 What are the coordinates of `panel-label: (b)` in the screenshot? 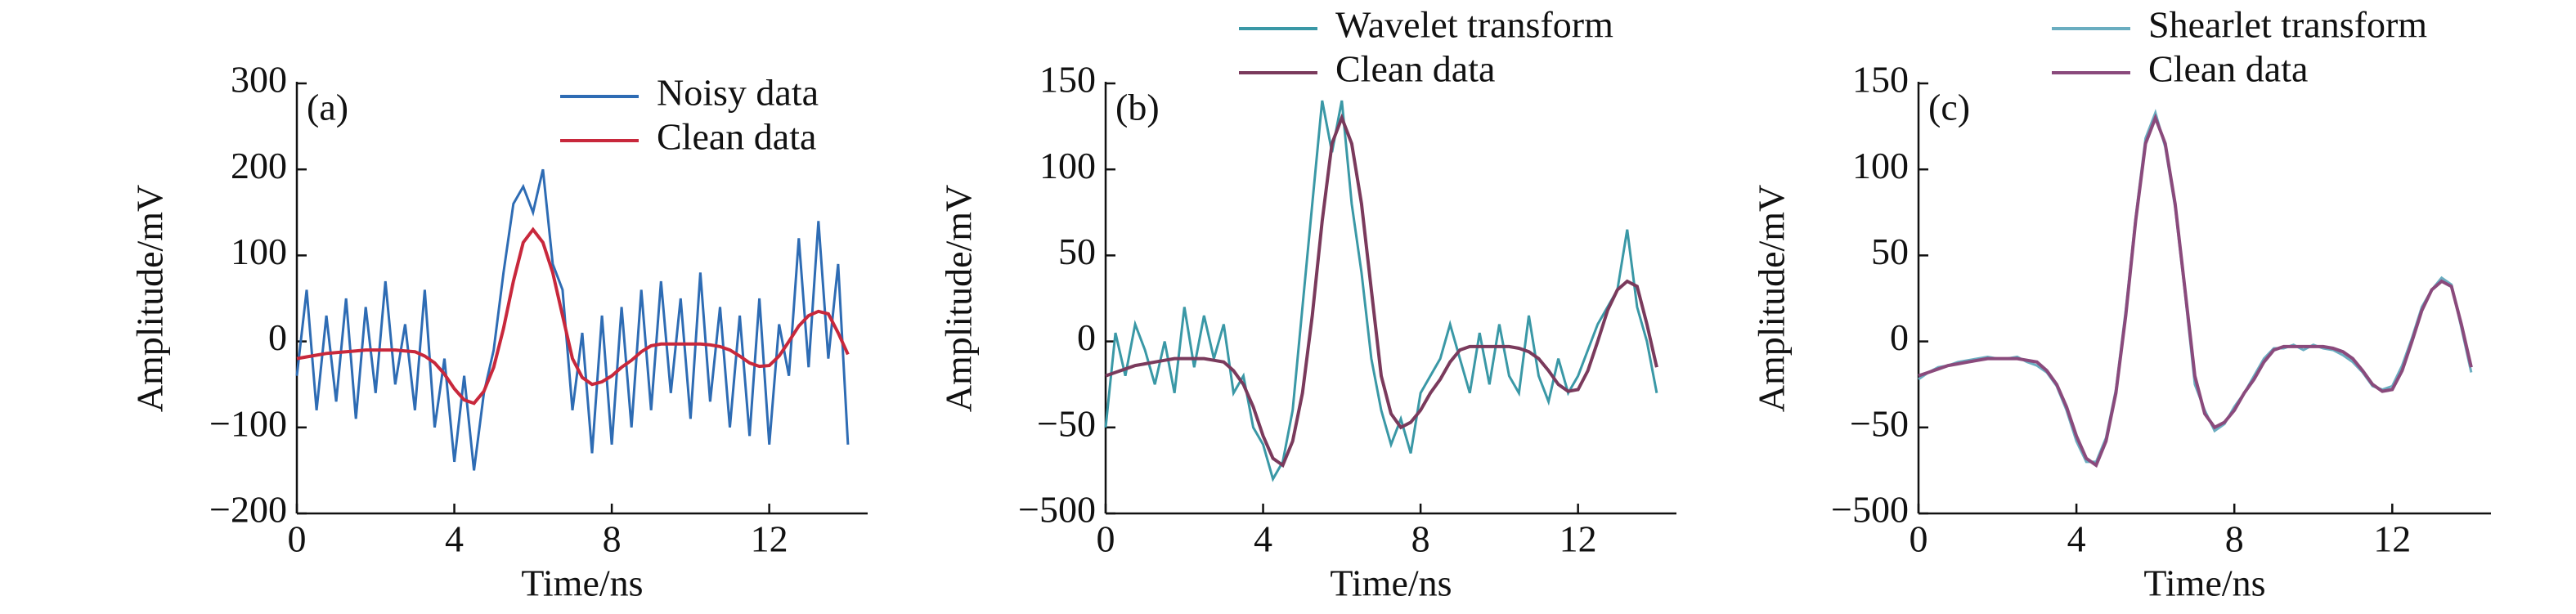 It's located at (1137, 108).